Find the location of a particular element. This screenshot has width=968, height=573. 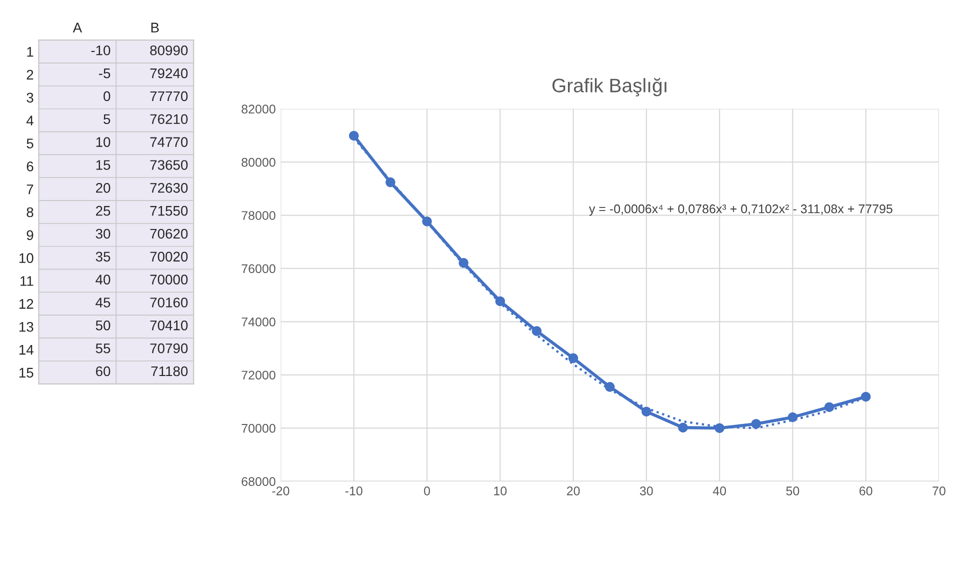

data-label: 70020 is located at coordinates (169, 257).